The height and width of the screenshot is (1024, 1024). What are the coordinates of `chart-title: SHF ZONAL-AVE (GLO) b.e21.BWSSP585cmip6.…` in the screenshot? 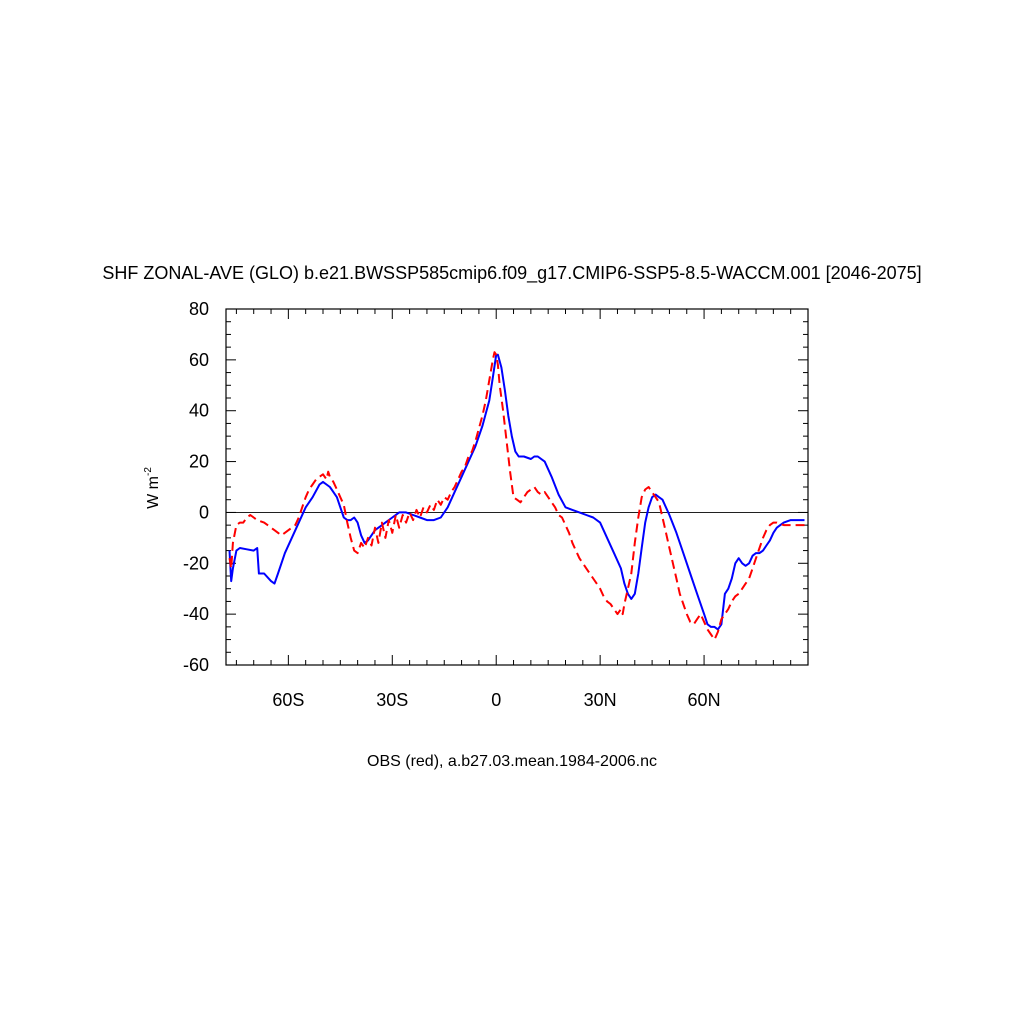 It's located at (511, 273).